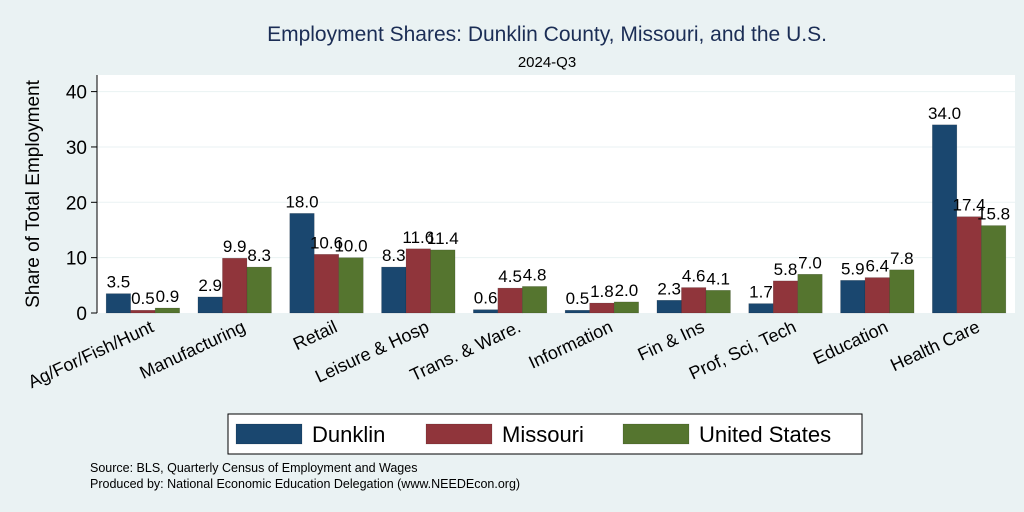 This screenshot has width=1024, height=512. I want to click on x-tick-label: Health Care, so click(935, 345).